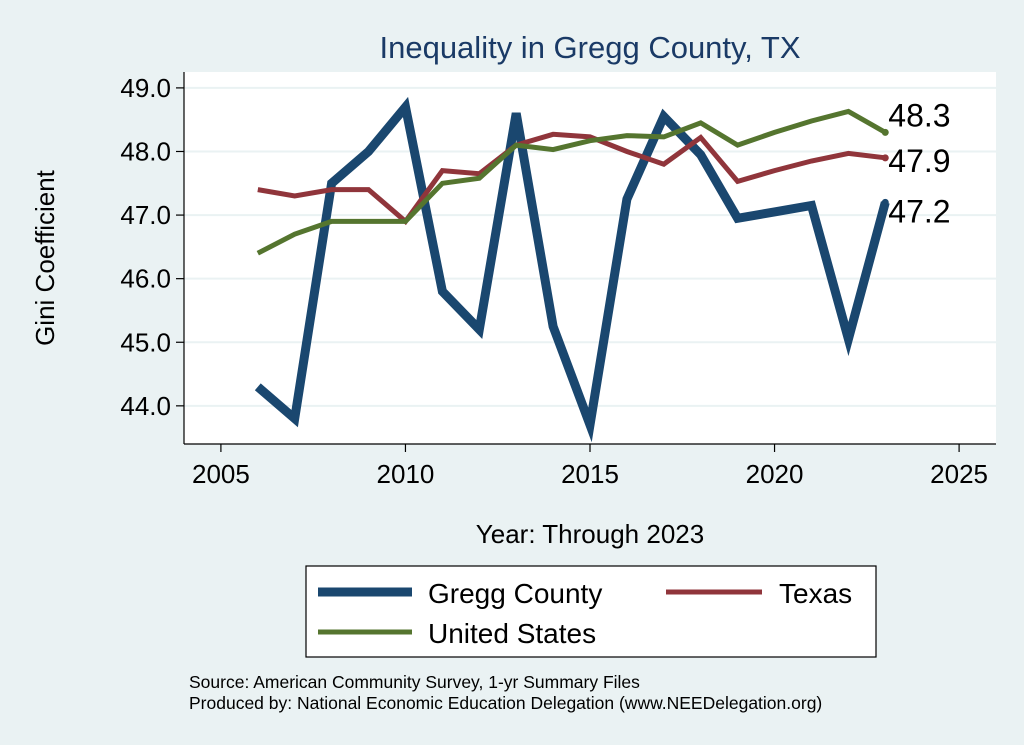  Describe the element at coordinates (45, 257) in the screenshot. I see `y-axis-title: Gini Coefficient` at that location.